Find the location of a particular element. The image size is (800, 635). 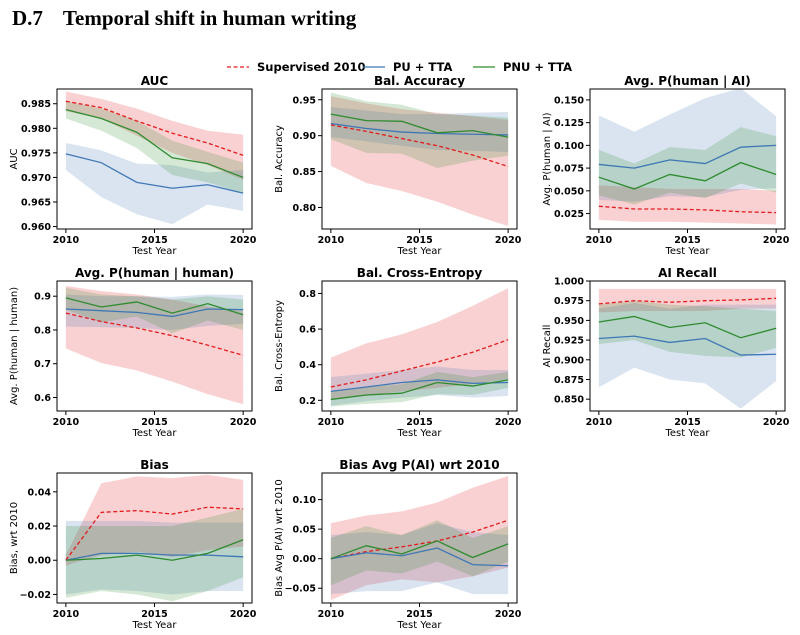

y-tick-label: 0.075 is located at coordinates (569, 169).